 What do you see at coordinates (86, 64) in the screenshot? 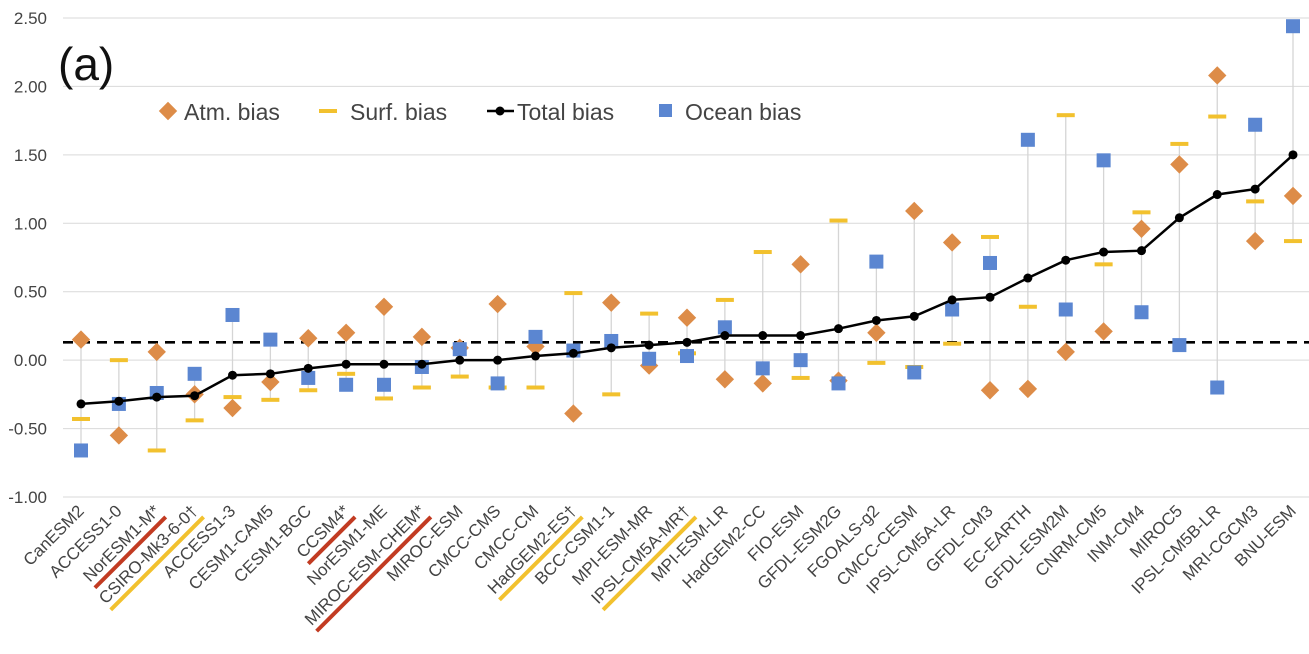
I see `panel-label: (a)` at bounding box center [86, 64].